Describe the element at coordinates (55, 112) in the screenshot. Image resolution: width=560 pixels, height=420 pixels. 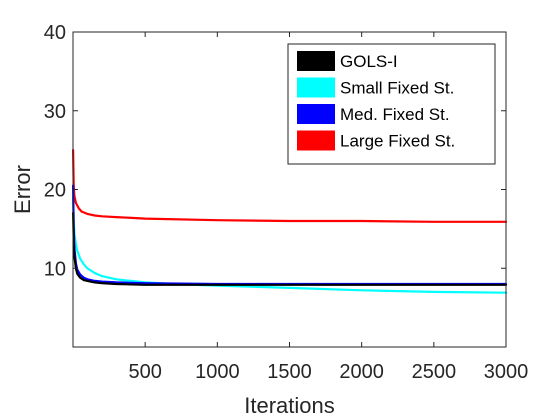
I see `y-tick-label: 30` at that location.